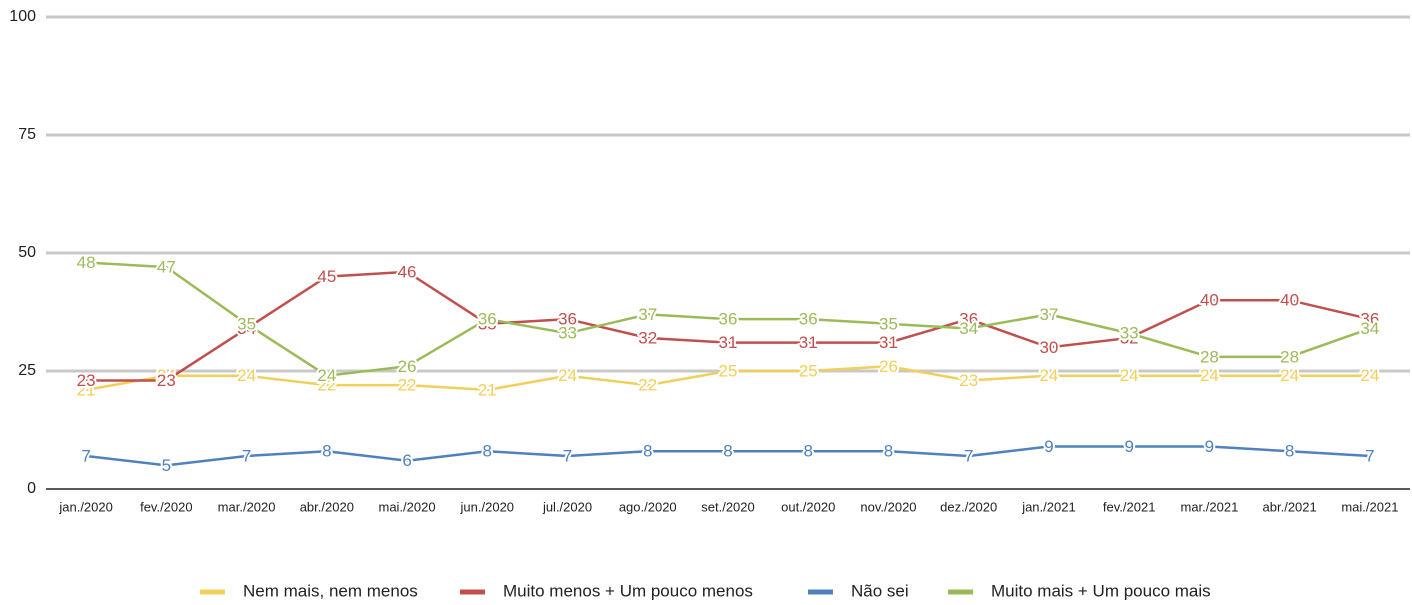 The width and height of the screenshot is (1412, 605). What do you see at coordinates (85, 506) in the screenshot?
I see `x-tick-label: jan./2020` at bounding box center [85, 506].